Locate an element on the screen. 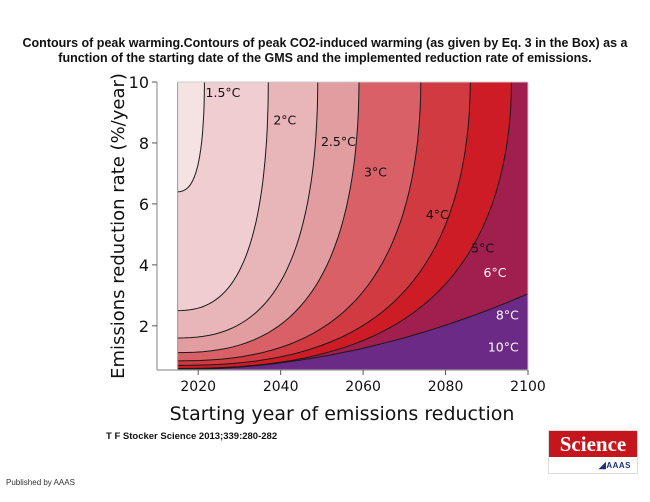  x-axis-label: Starting year of emissions reduction is located at coordinates (342, 414).